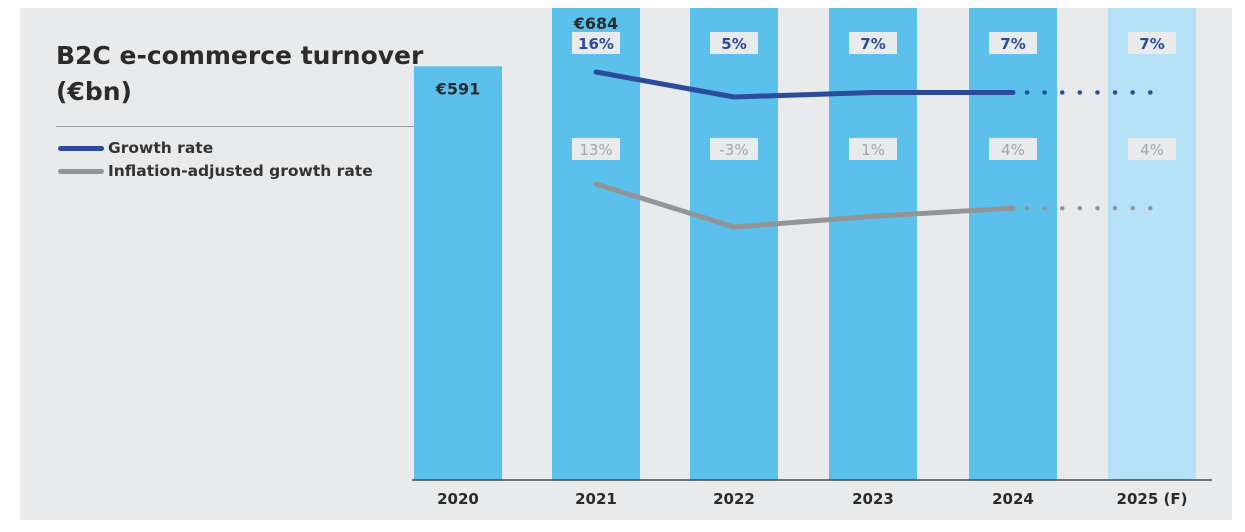  Describe the element at coordinates (458, 88) in the screenshot. I see `bar-value-label: €591` at that location.